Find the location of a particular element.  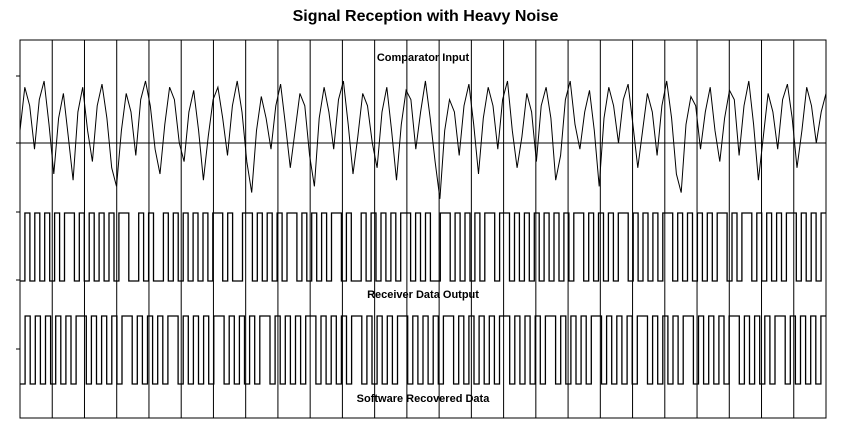

chart-title: Signal Reception with Heavy Noise is located at coordinates (425, 16).